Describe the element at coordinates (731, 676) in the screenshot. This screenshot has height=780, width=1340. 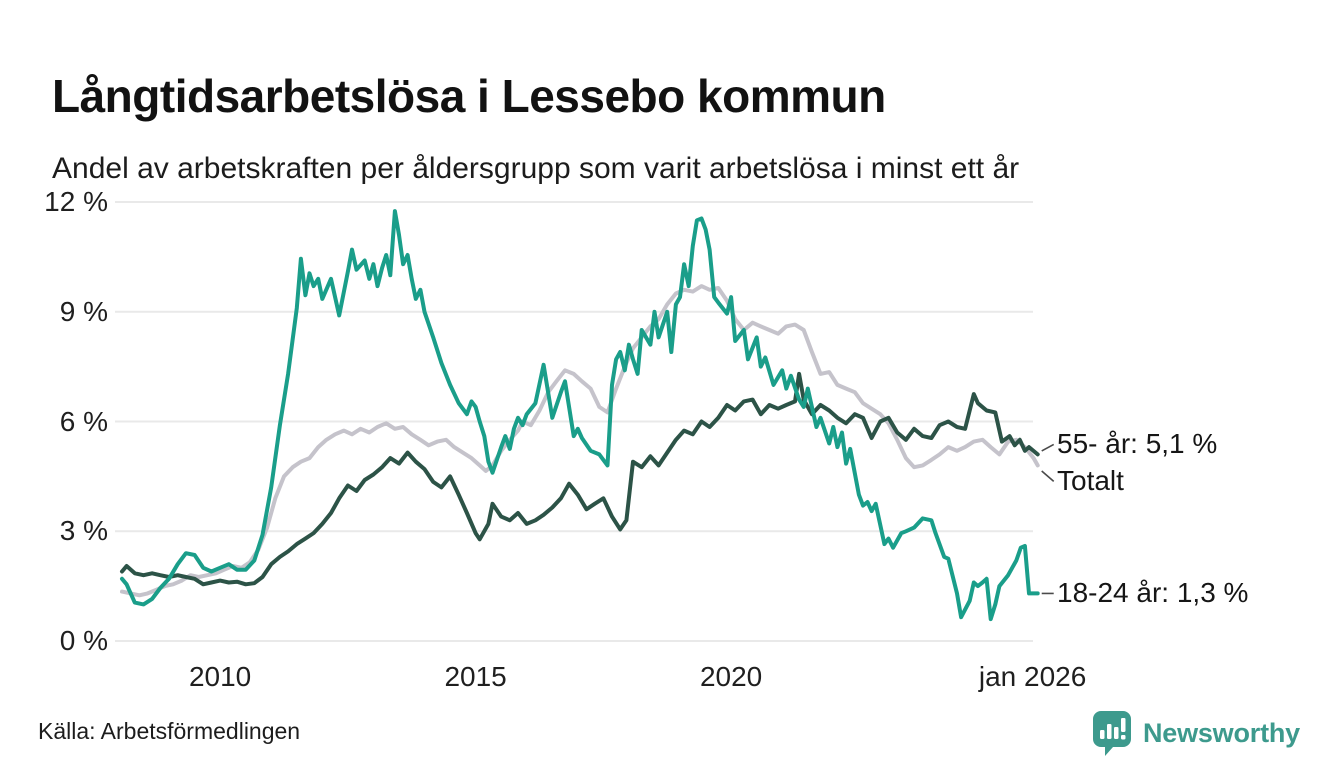
I see `x-axis-tick-label: 2020` at that location.